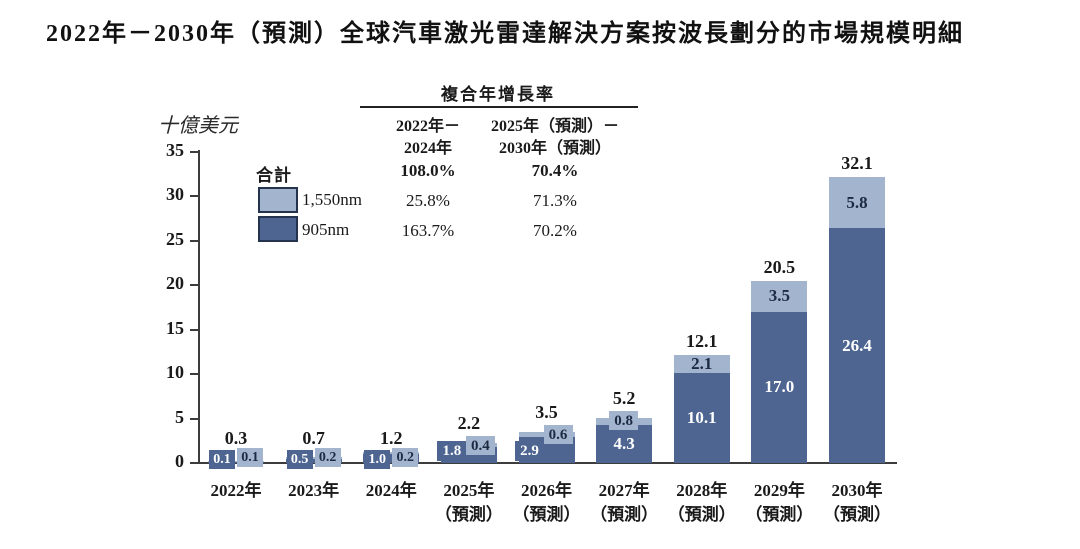 The width and height of the screenshot is (1080, 549). Describe the element at coordinates (428, 230) in the screenshot. I see `cagr-value: 163.7%` at that location.